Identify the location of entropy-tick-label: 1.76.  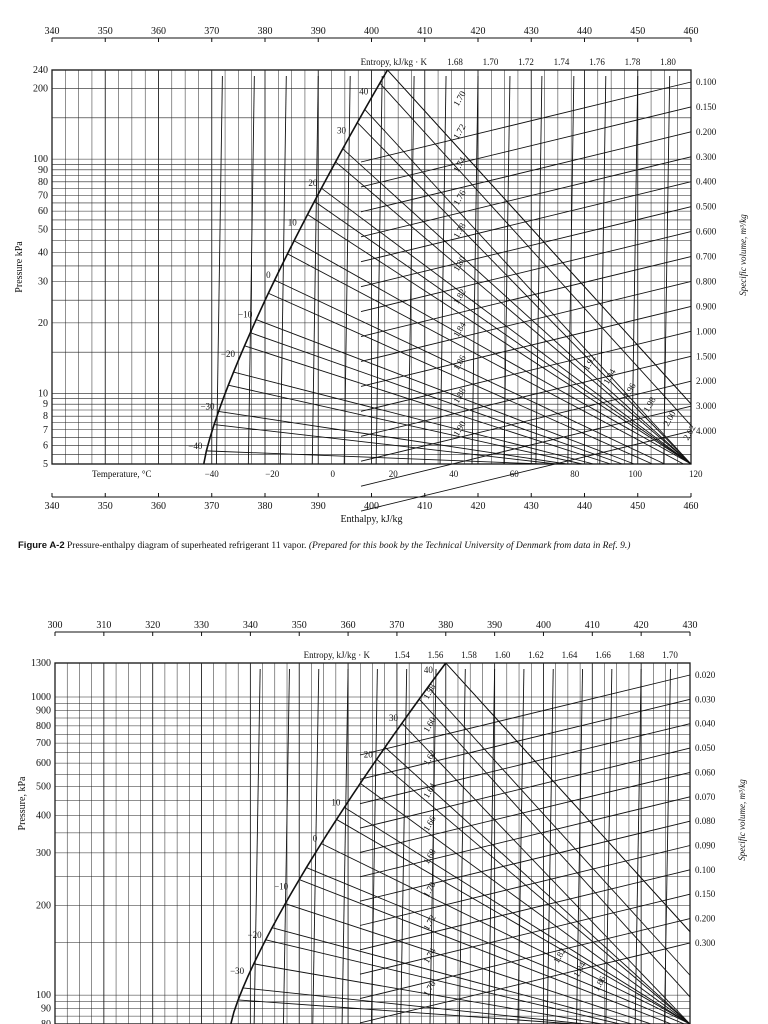
(597, 62).